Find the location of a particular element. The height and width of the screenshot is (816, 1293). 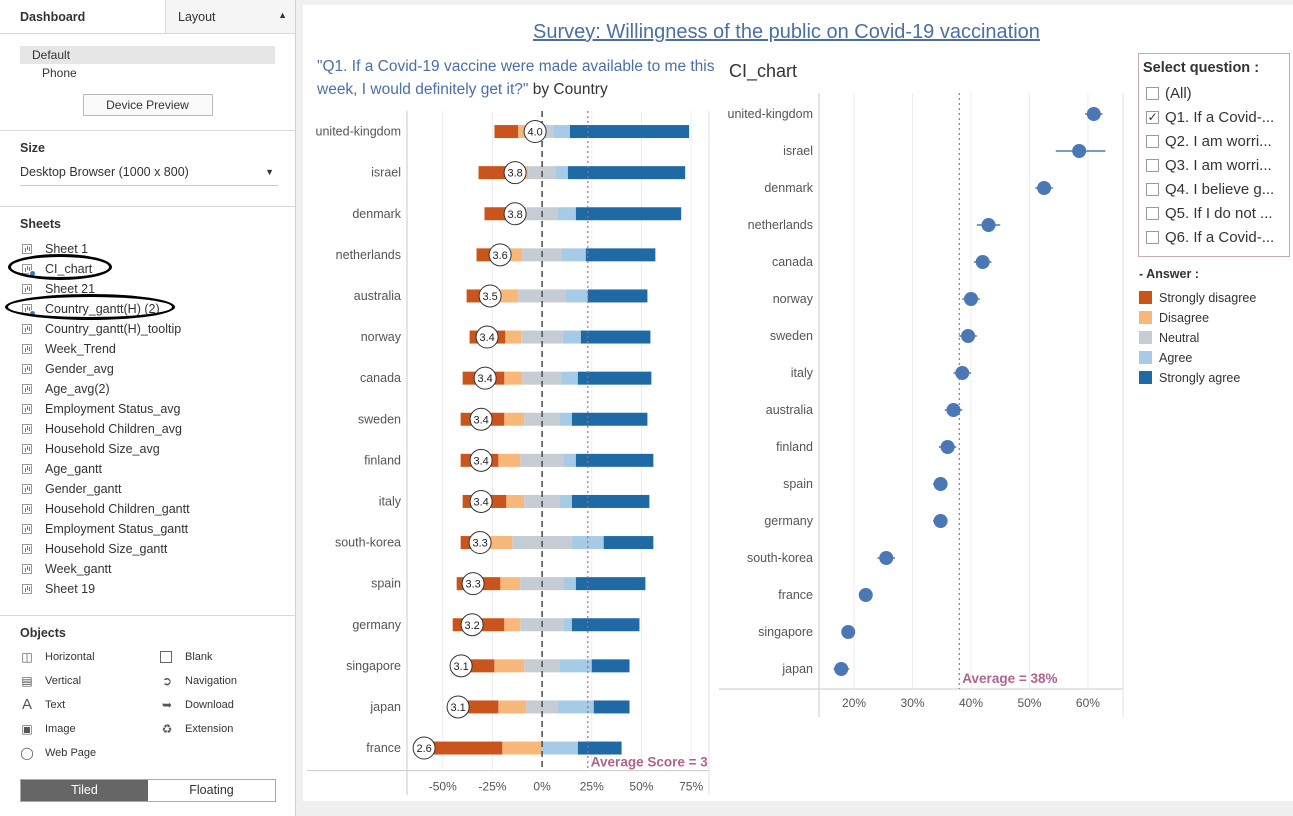

sheet-item: Age_gantt is located at coordinates (147, 469).